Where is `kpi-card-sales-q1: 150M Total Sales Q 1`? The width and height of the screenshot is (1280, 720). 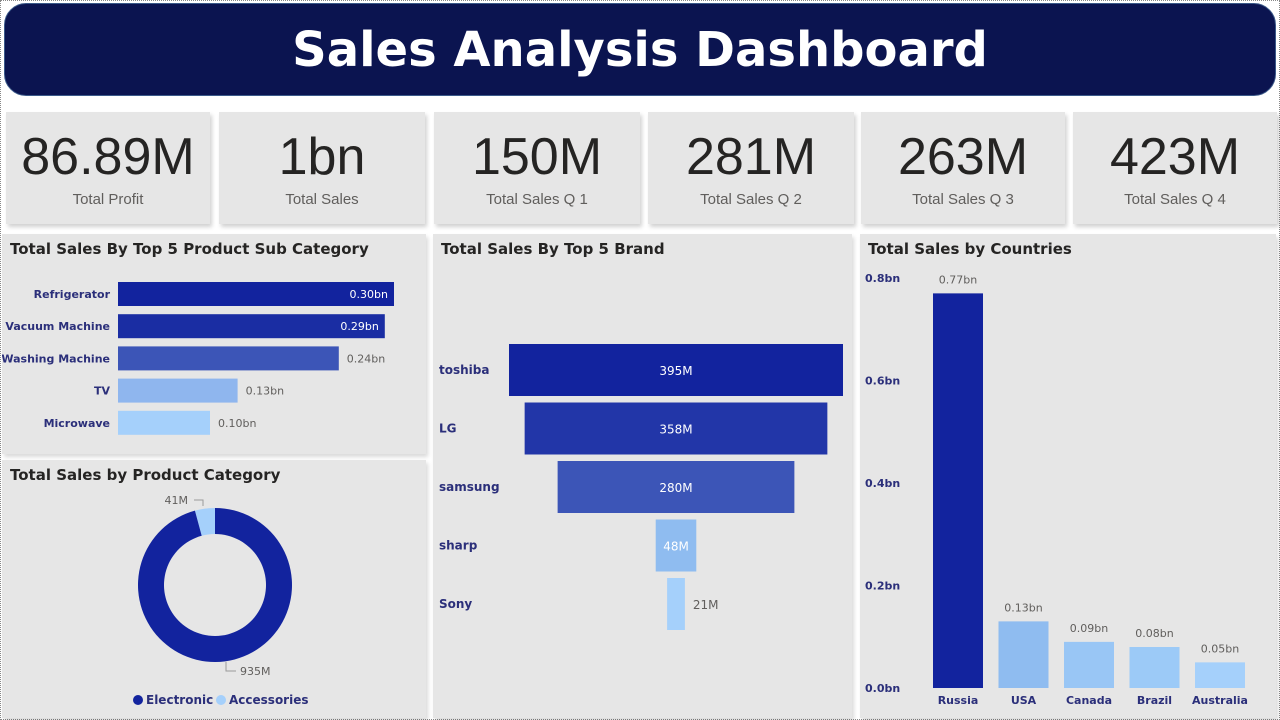
kpi-card-sales-q1: 150M Total Sales Q 1 is located at coordinates (537, 168).